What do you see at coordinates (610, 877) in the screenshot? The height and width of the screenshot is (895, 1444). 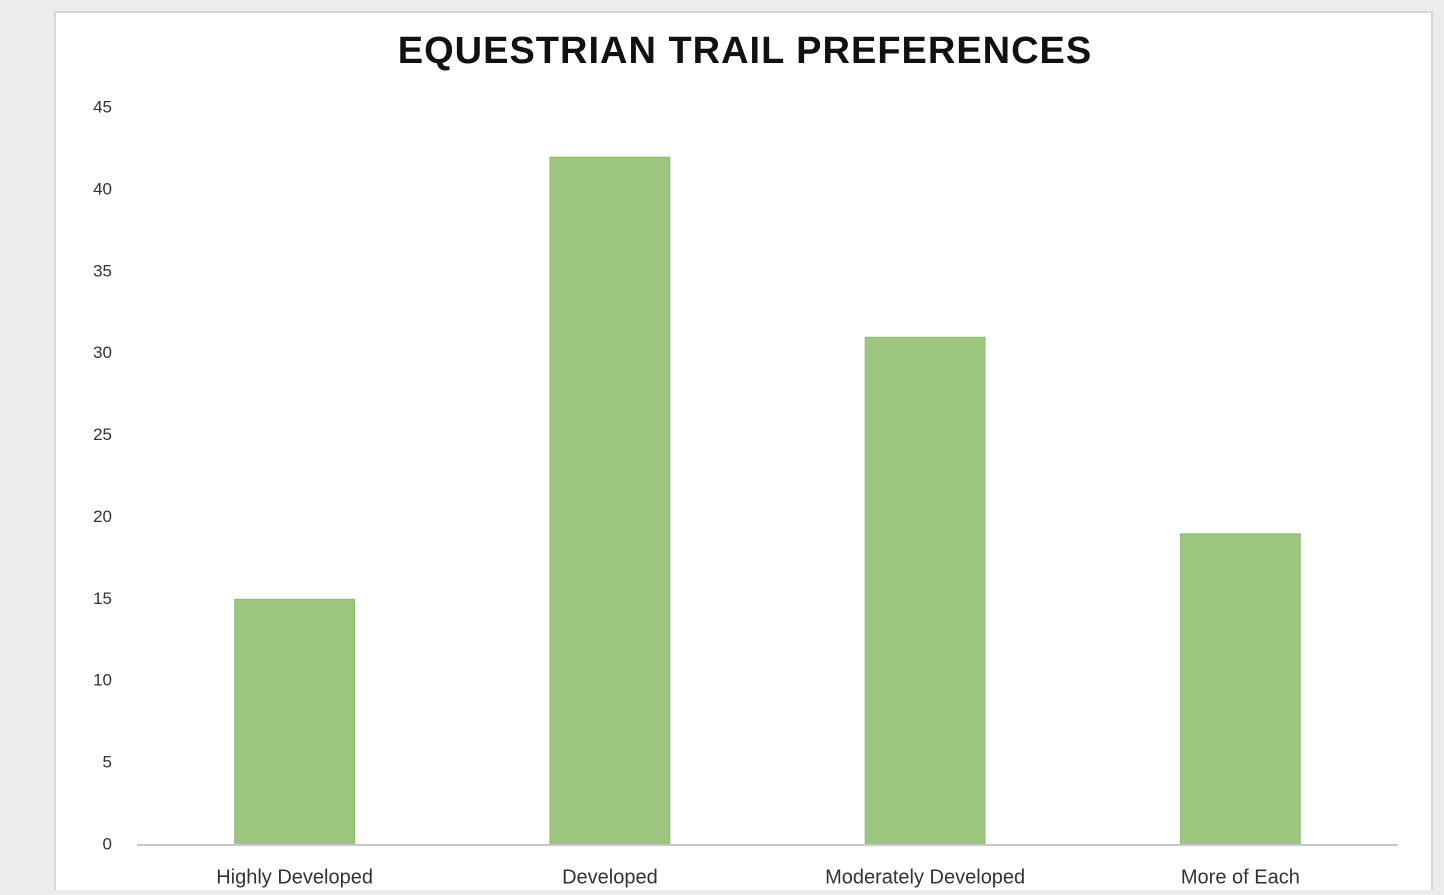 I see `x-tick-label: Developed` at bounding box center [610, 877].